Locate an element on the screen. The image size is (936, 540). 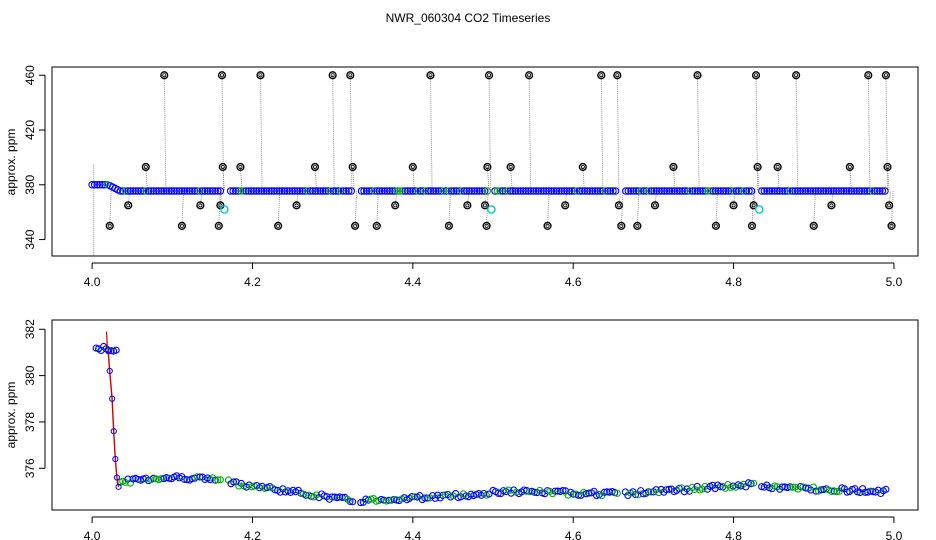
highlighted-point is located at coordinates (491, 209).